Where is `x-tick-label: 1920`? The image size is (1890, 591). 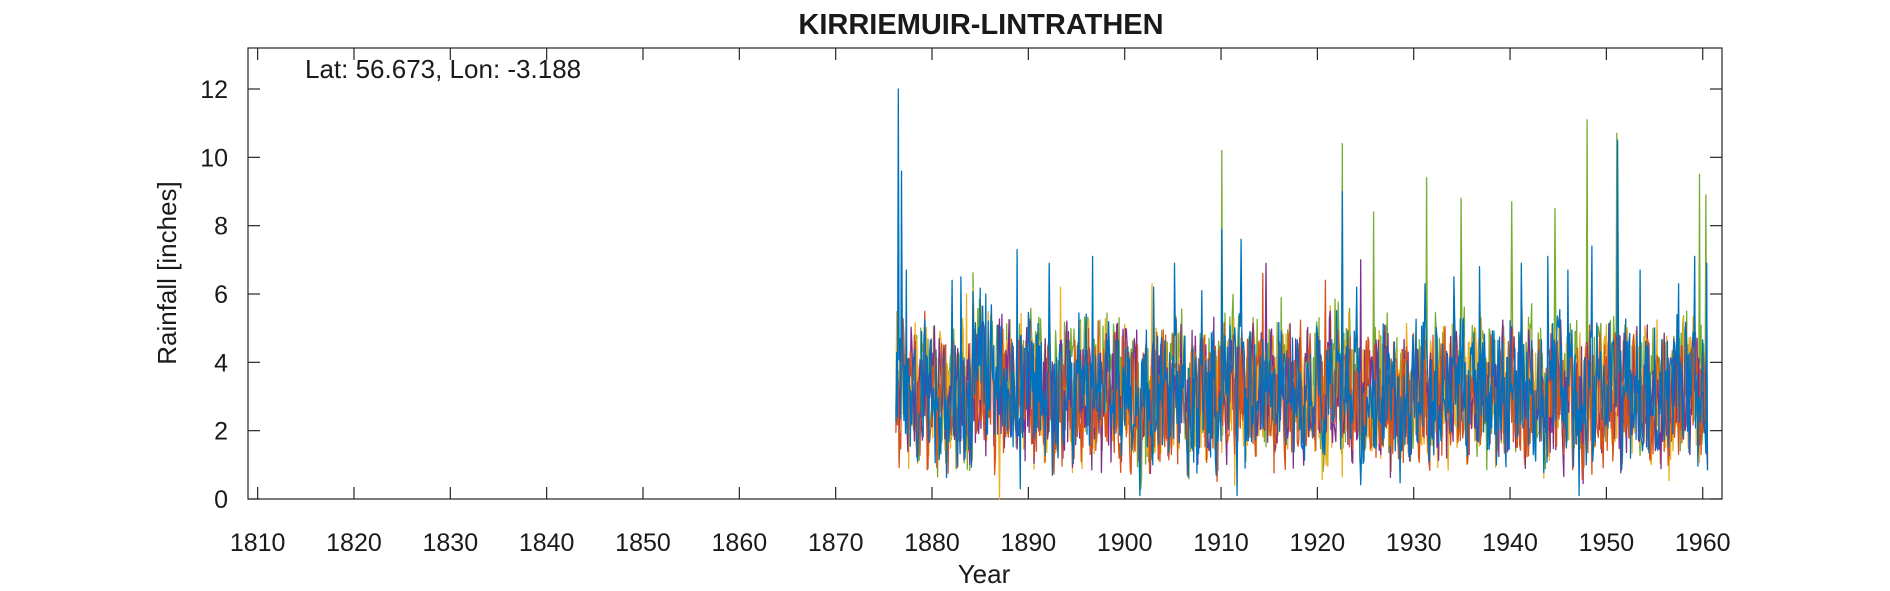 x-tick-label: 1920 is located at coordinates (1318, 543).